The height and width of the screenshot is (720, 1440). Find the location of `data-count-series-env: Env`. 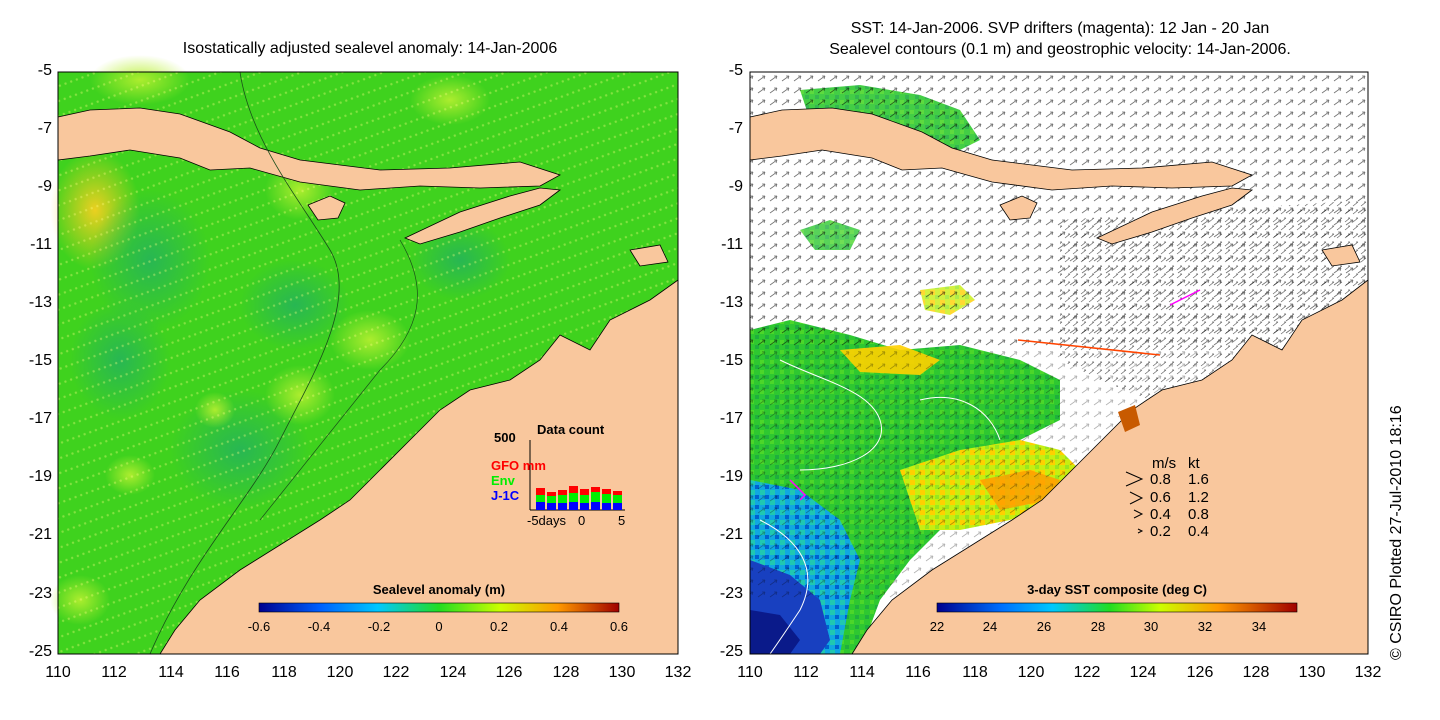

data-count-series-env: Env is located at coordinates (503, 480).